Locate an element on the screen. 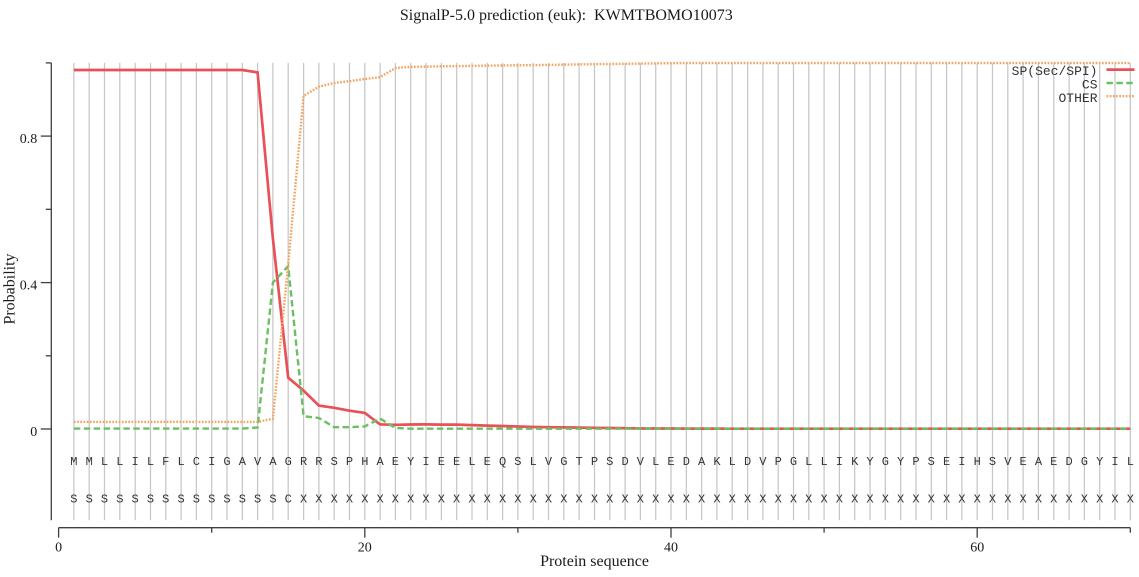 This screenshot has height=577, width=1139. svg-text: 0.8 is located at coordinates (29, 139).